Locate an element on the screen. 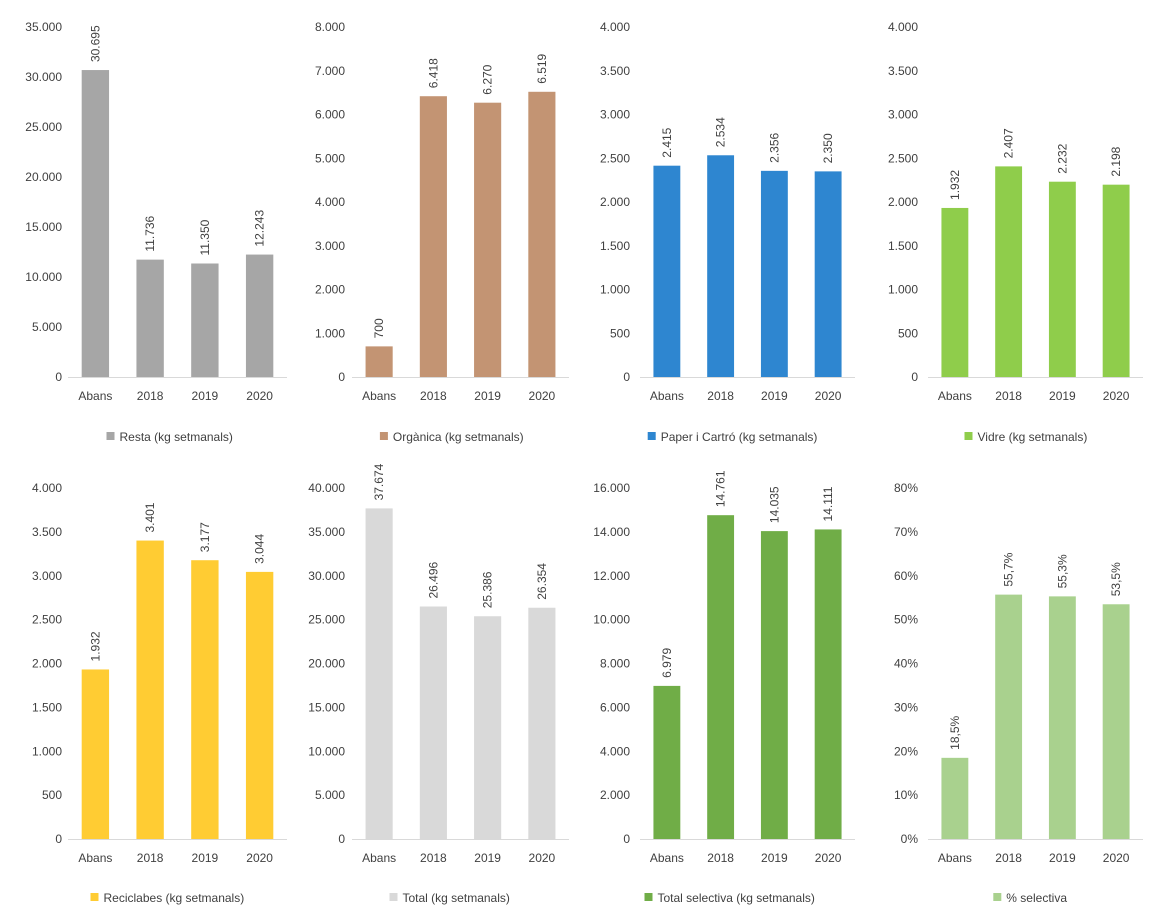 This screenshot has height=911, width=1150. y-tick-label: 8.000 is located at coordinates (330, 27).